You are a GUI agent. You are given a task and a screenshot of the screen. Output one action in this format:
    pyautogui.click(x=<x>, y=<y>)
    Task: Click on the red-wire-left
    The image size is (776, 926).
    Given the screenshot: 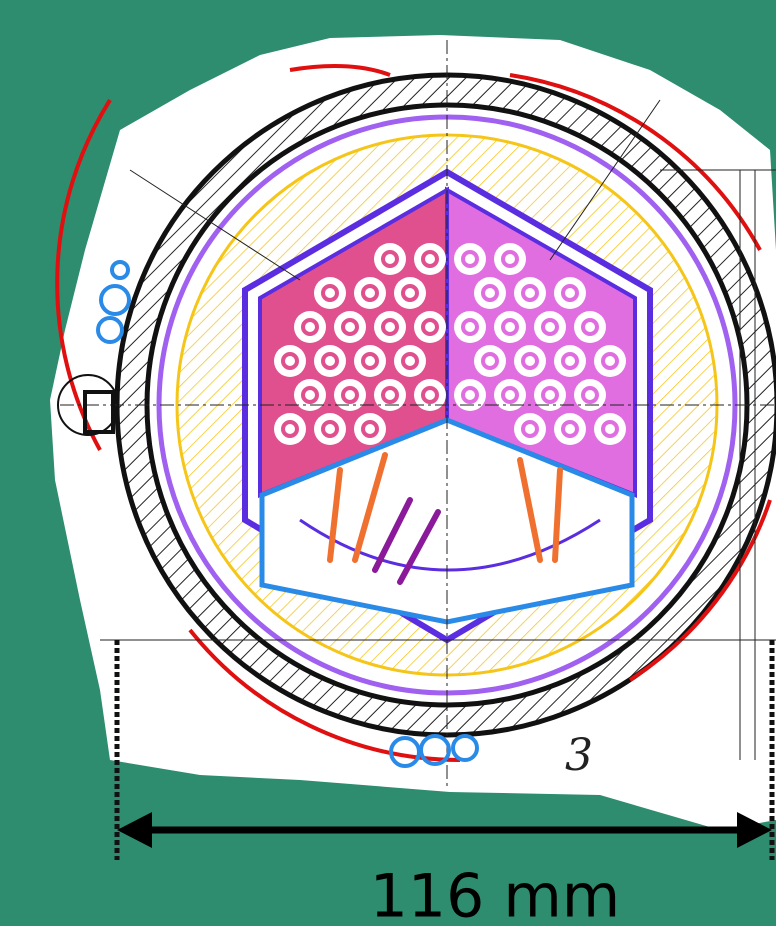 What is the action you would take?
    pyautogui.click(x=83, y=274)
    